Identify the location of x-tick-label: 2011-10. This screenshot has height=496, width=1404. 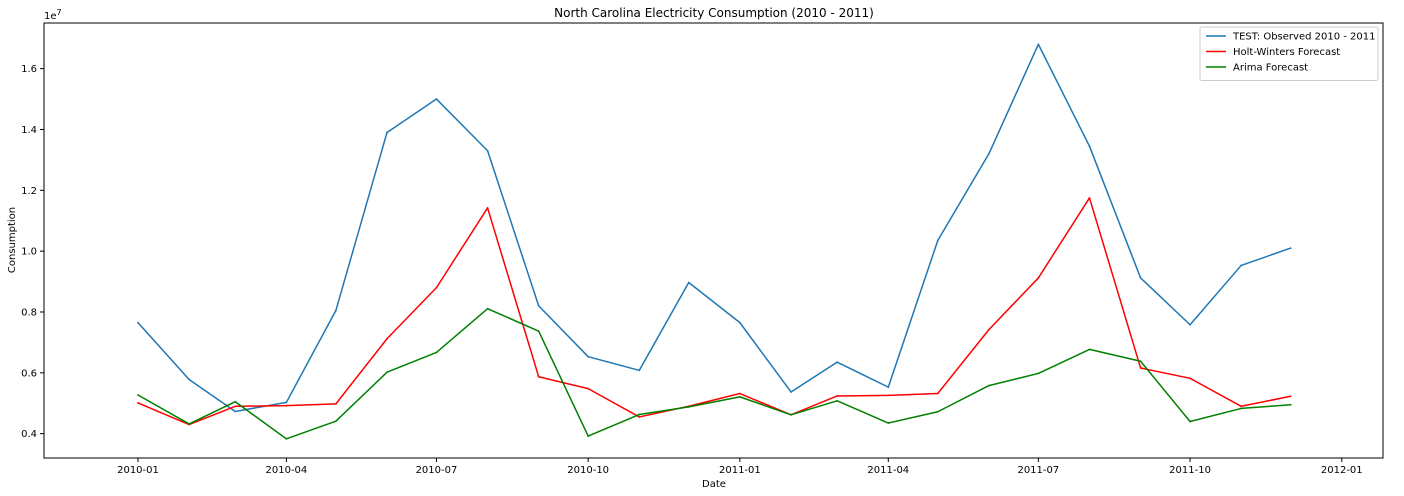
(1190, 470).